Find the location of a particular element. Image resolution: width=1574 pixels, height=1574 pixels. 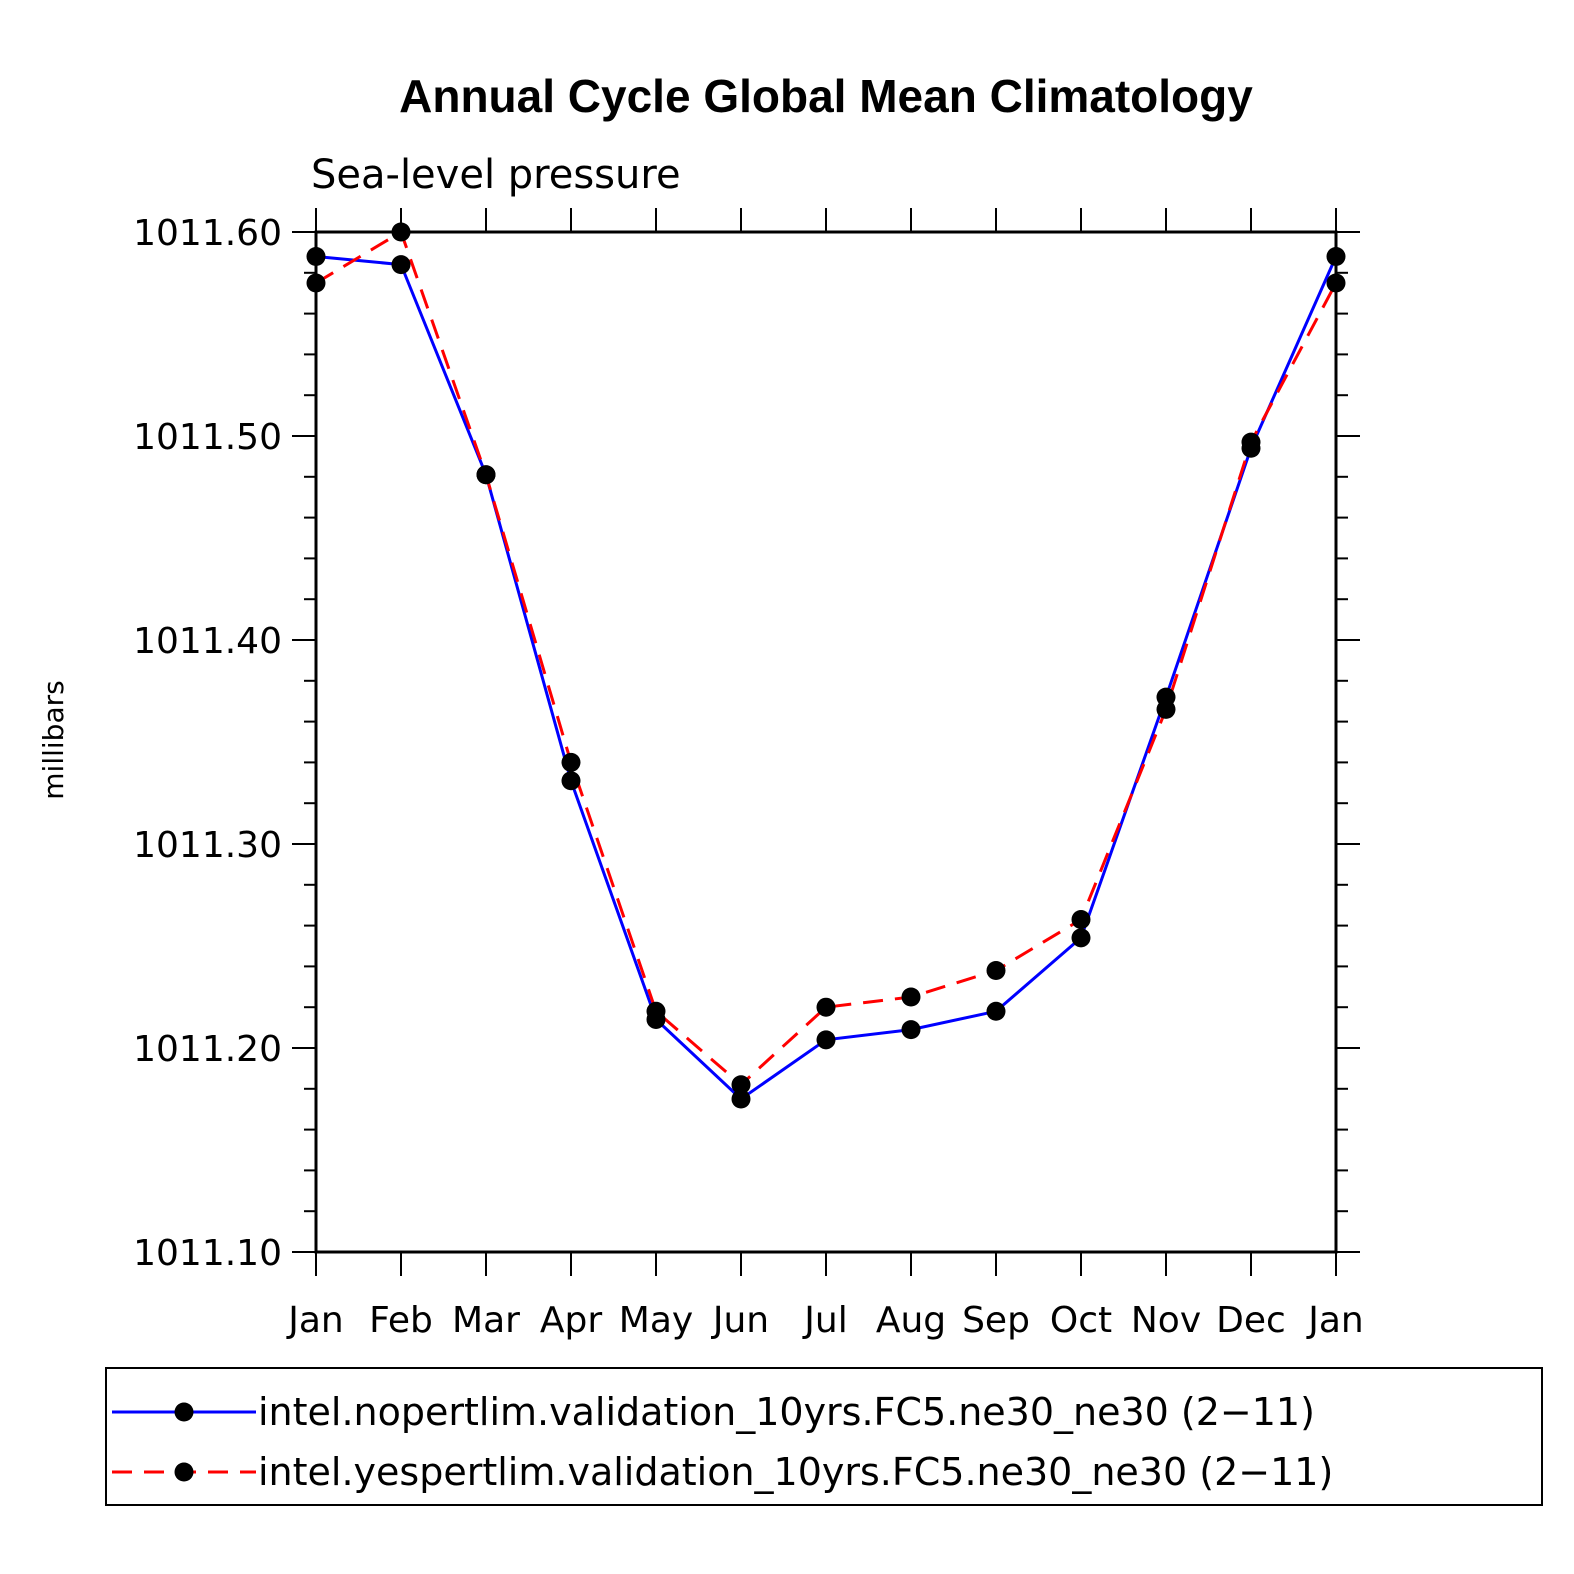

y-tick-label: 1011.50 is located at coordinates (207, 437).